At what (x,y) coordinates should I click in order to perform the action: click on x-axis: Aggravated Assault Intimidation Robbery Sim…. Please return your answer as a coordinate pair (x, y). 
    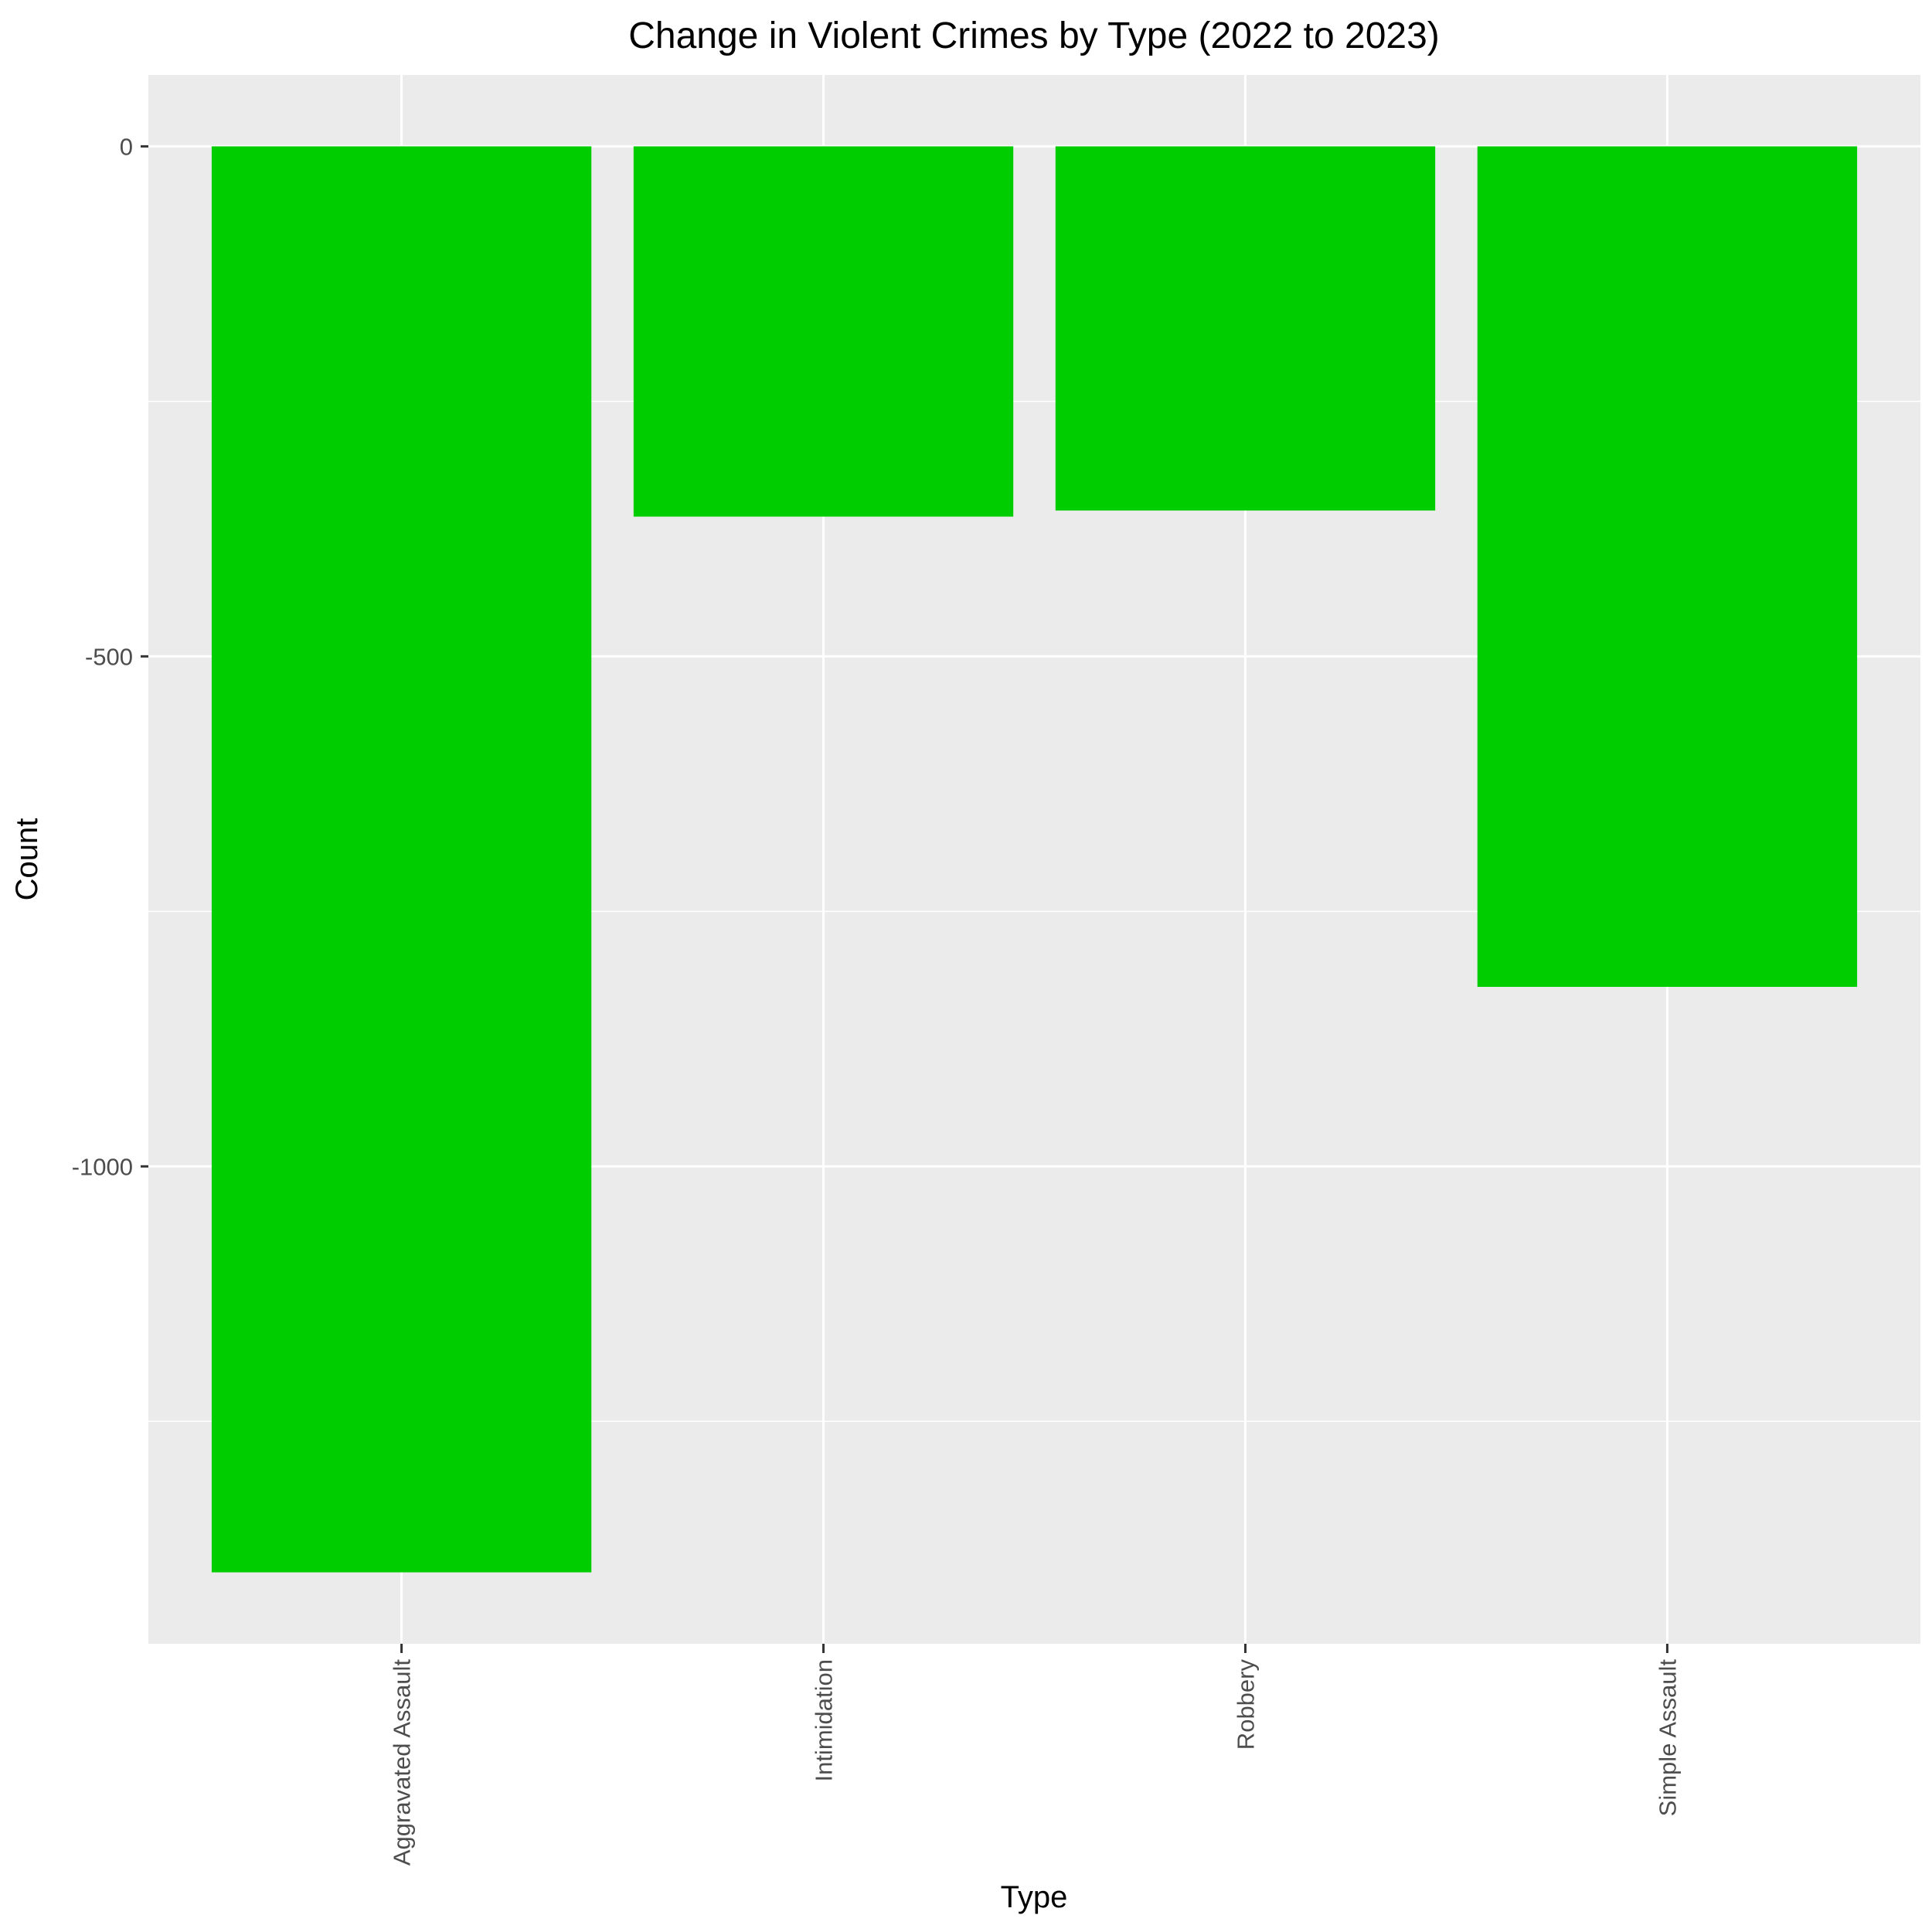
    Looking at the image, I should click on (1035, 1755).